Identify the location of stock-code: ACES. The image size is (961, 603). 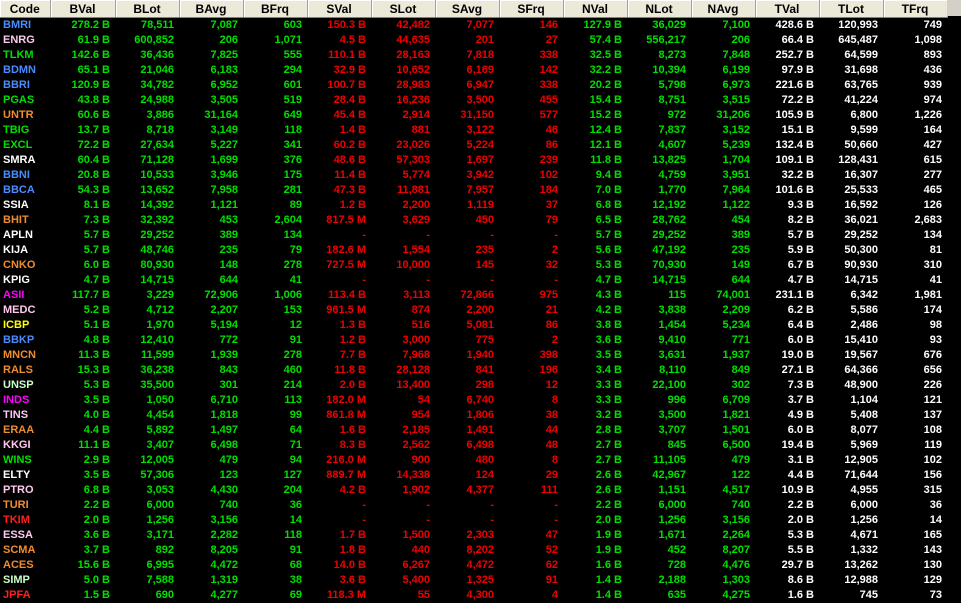
(25, 565).